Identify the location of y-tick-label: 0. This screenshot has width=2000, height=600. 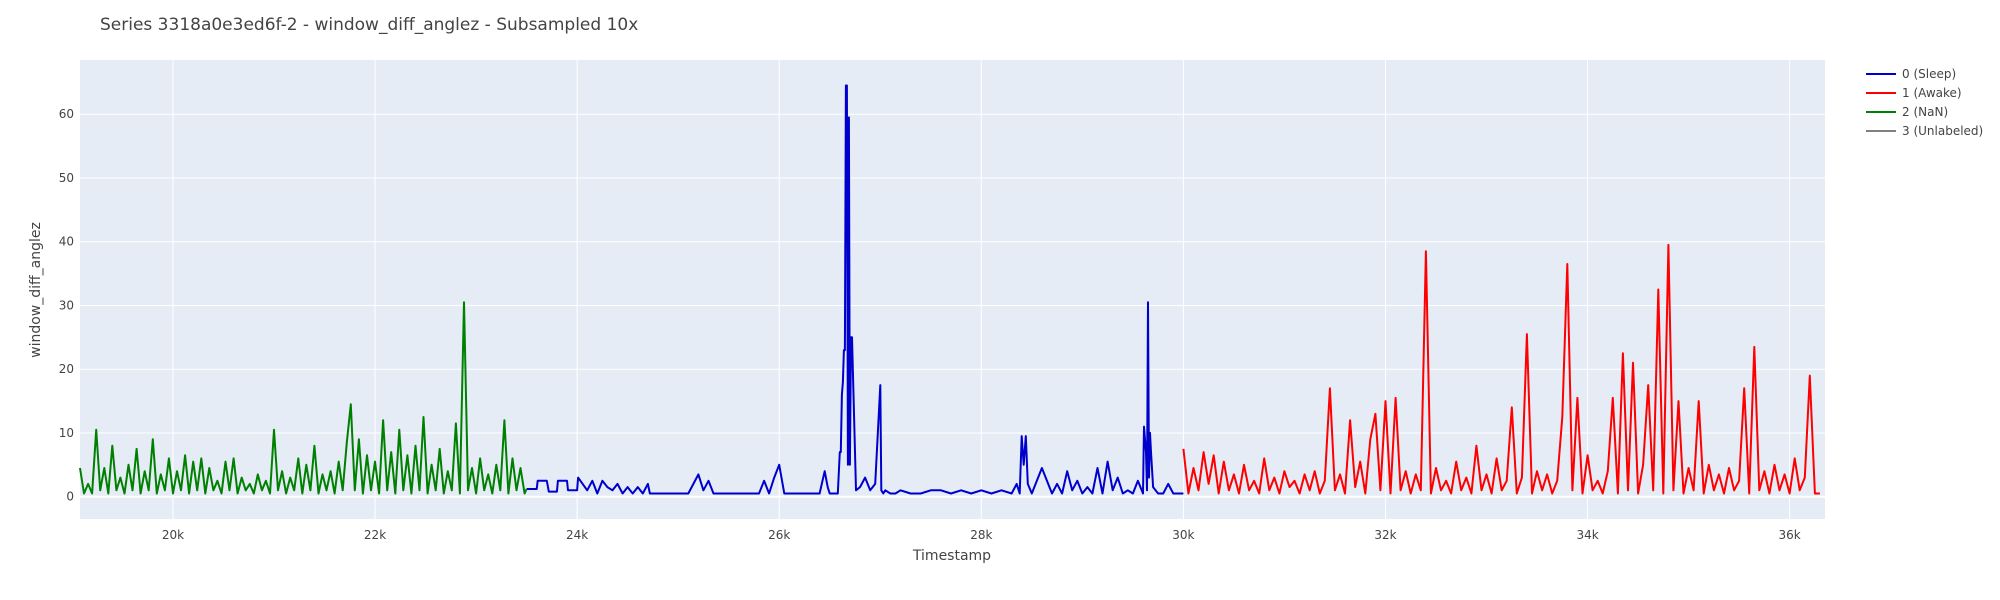
(70, 497).